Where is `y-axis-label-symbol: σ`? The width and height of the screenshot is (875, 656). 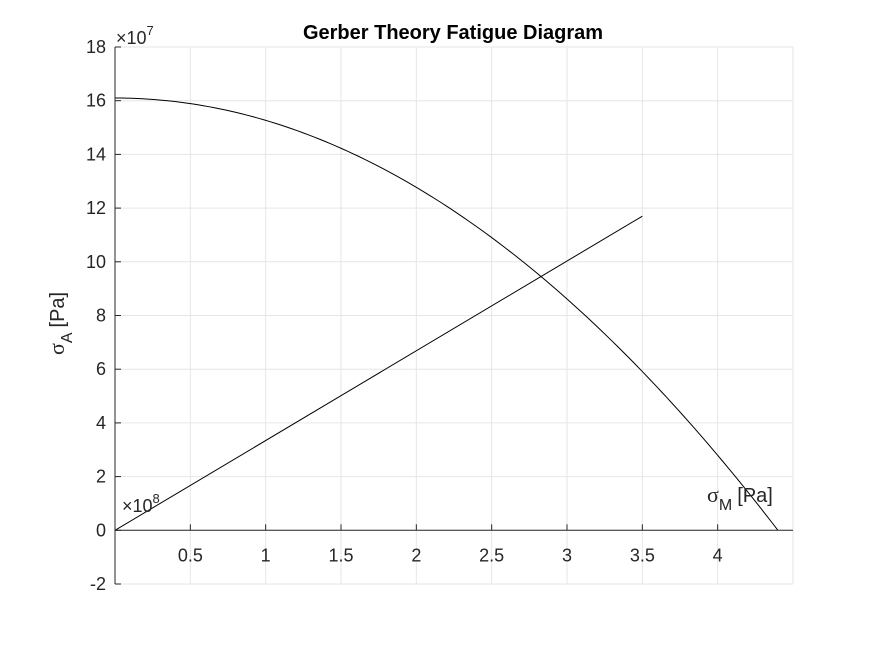 y-axis-label-symbol: σ is located at coordinates (56, 349).